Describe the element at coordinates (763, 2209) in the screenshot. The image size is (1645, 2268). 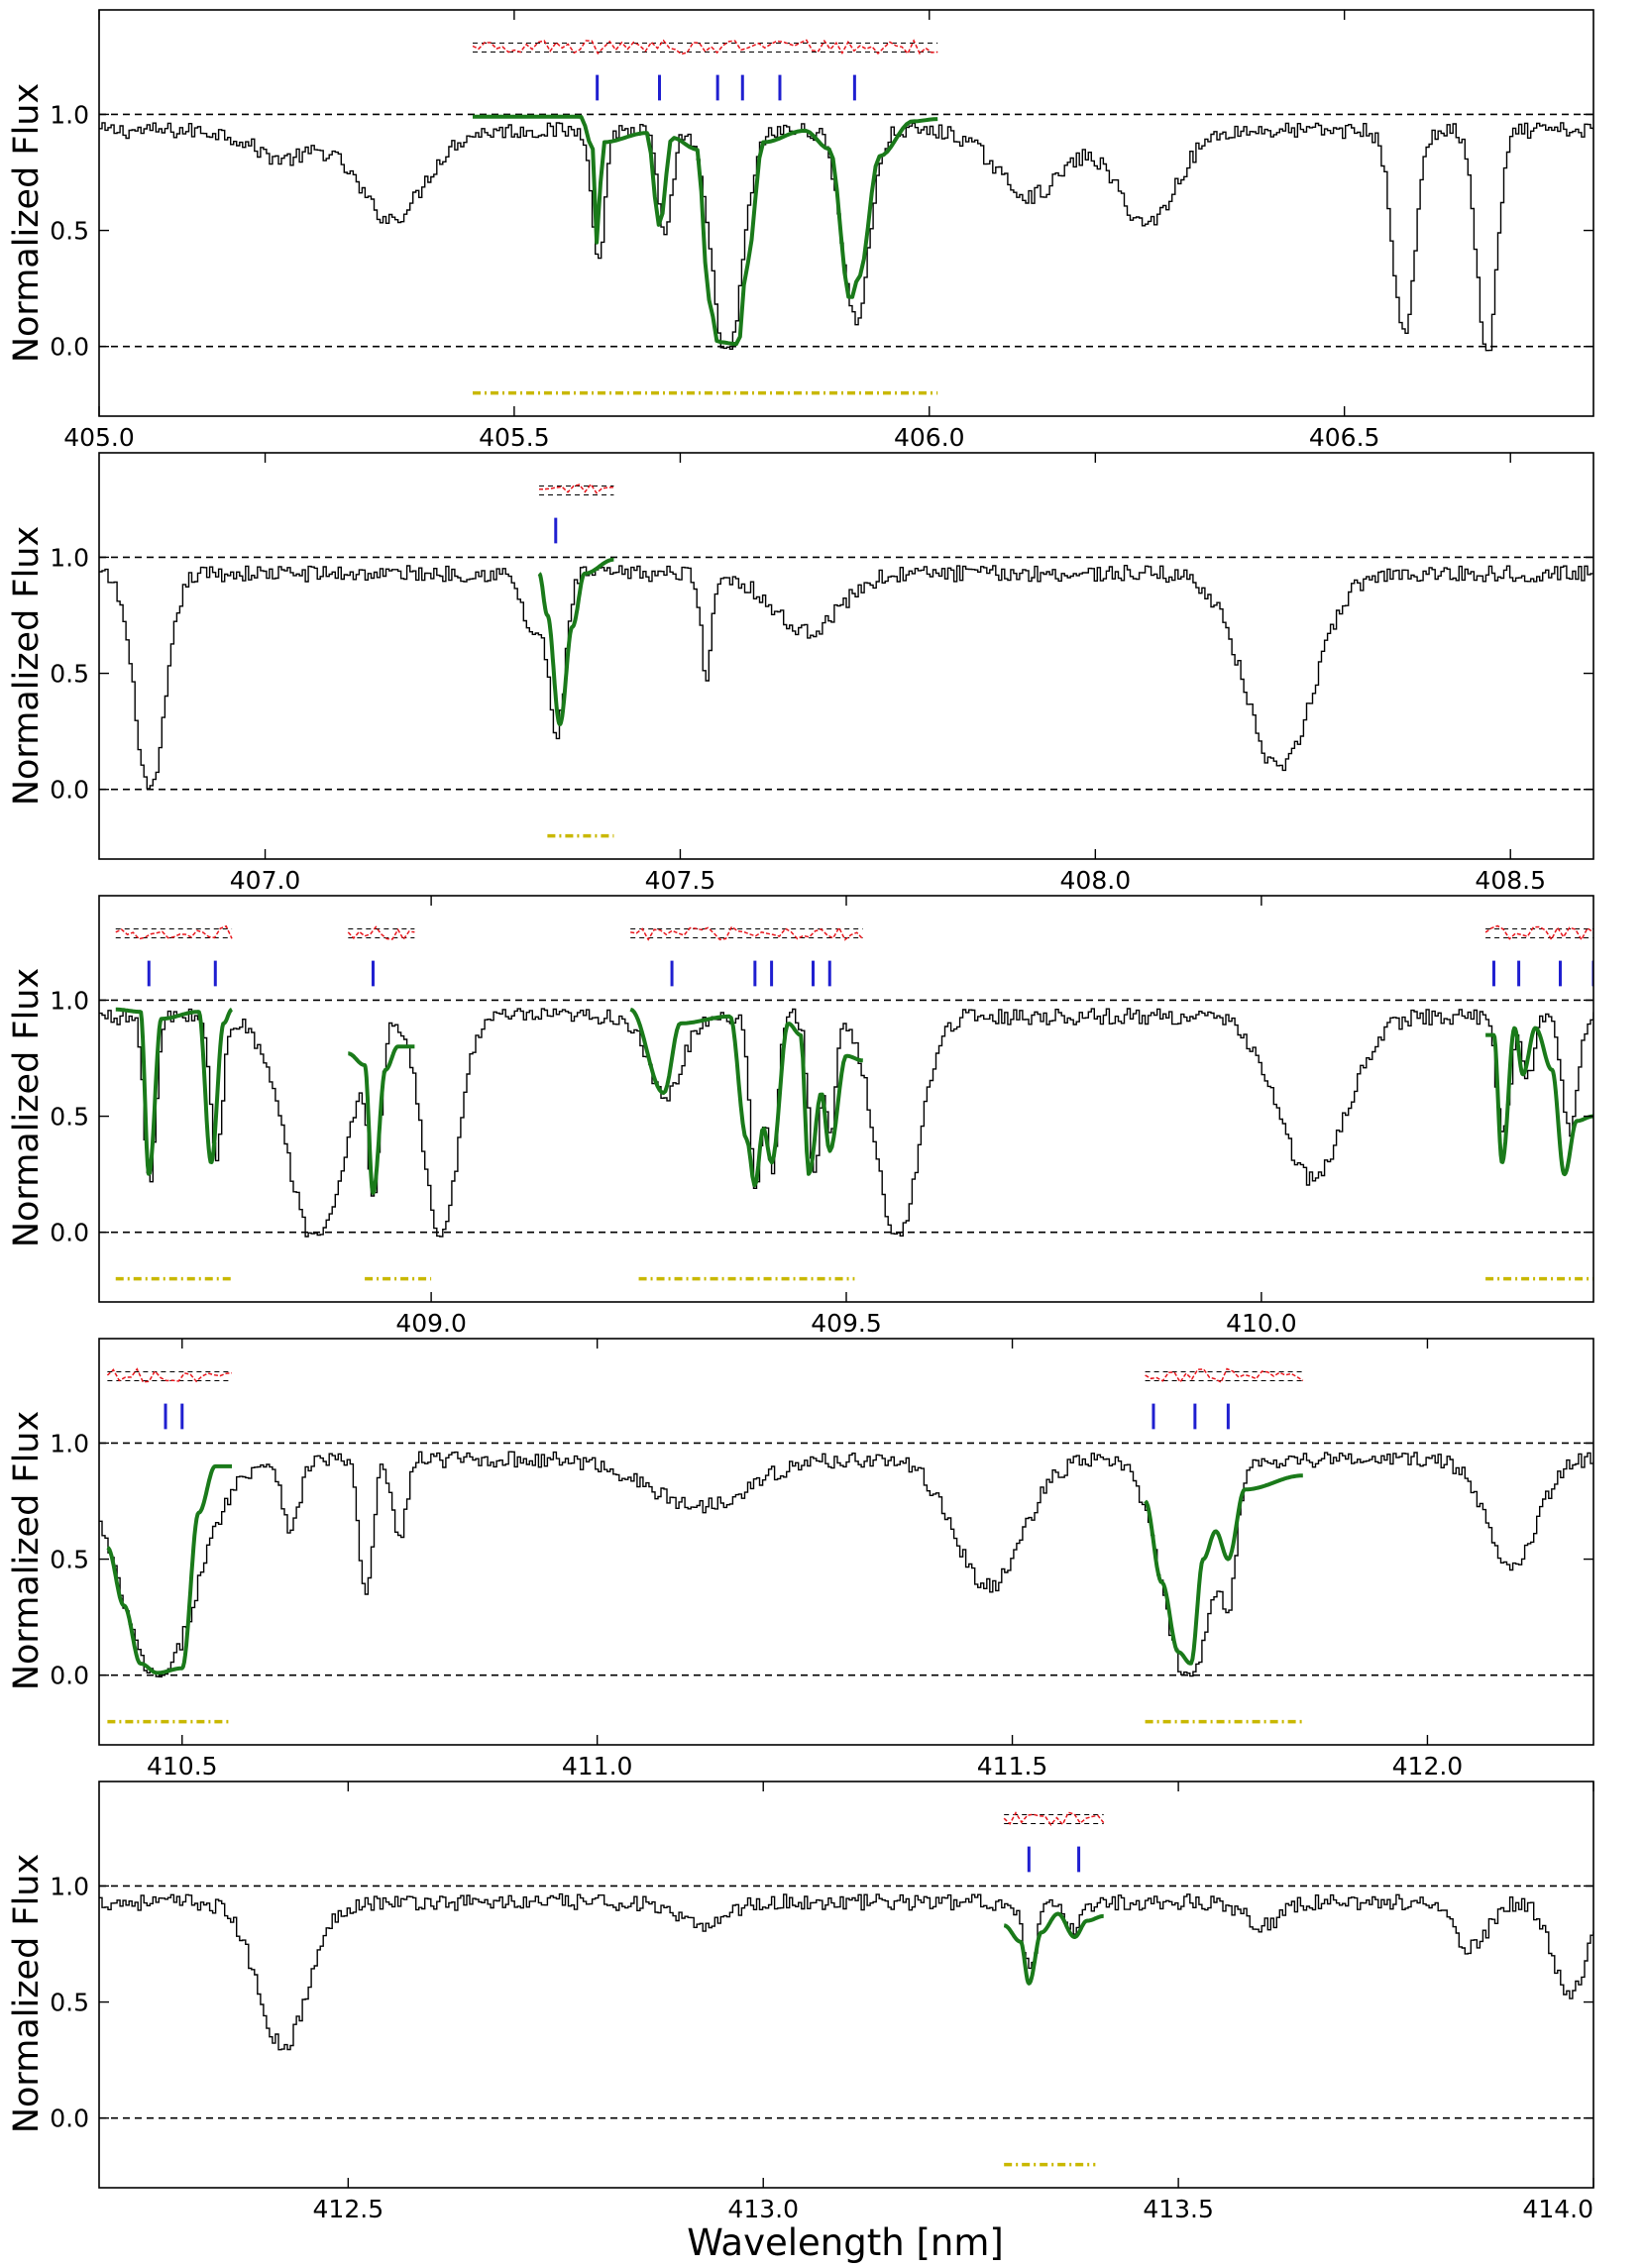
I see `x-tick-label: 413.0` at that location.